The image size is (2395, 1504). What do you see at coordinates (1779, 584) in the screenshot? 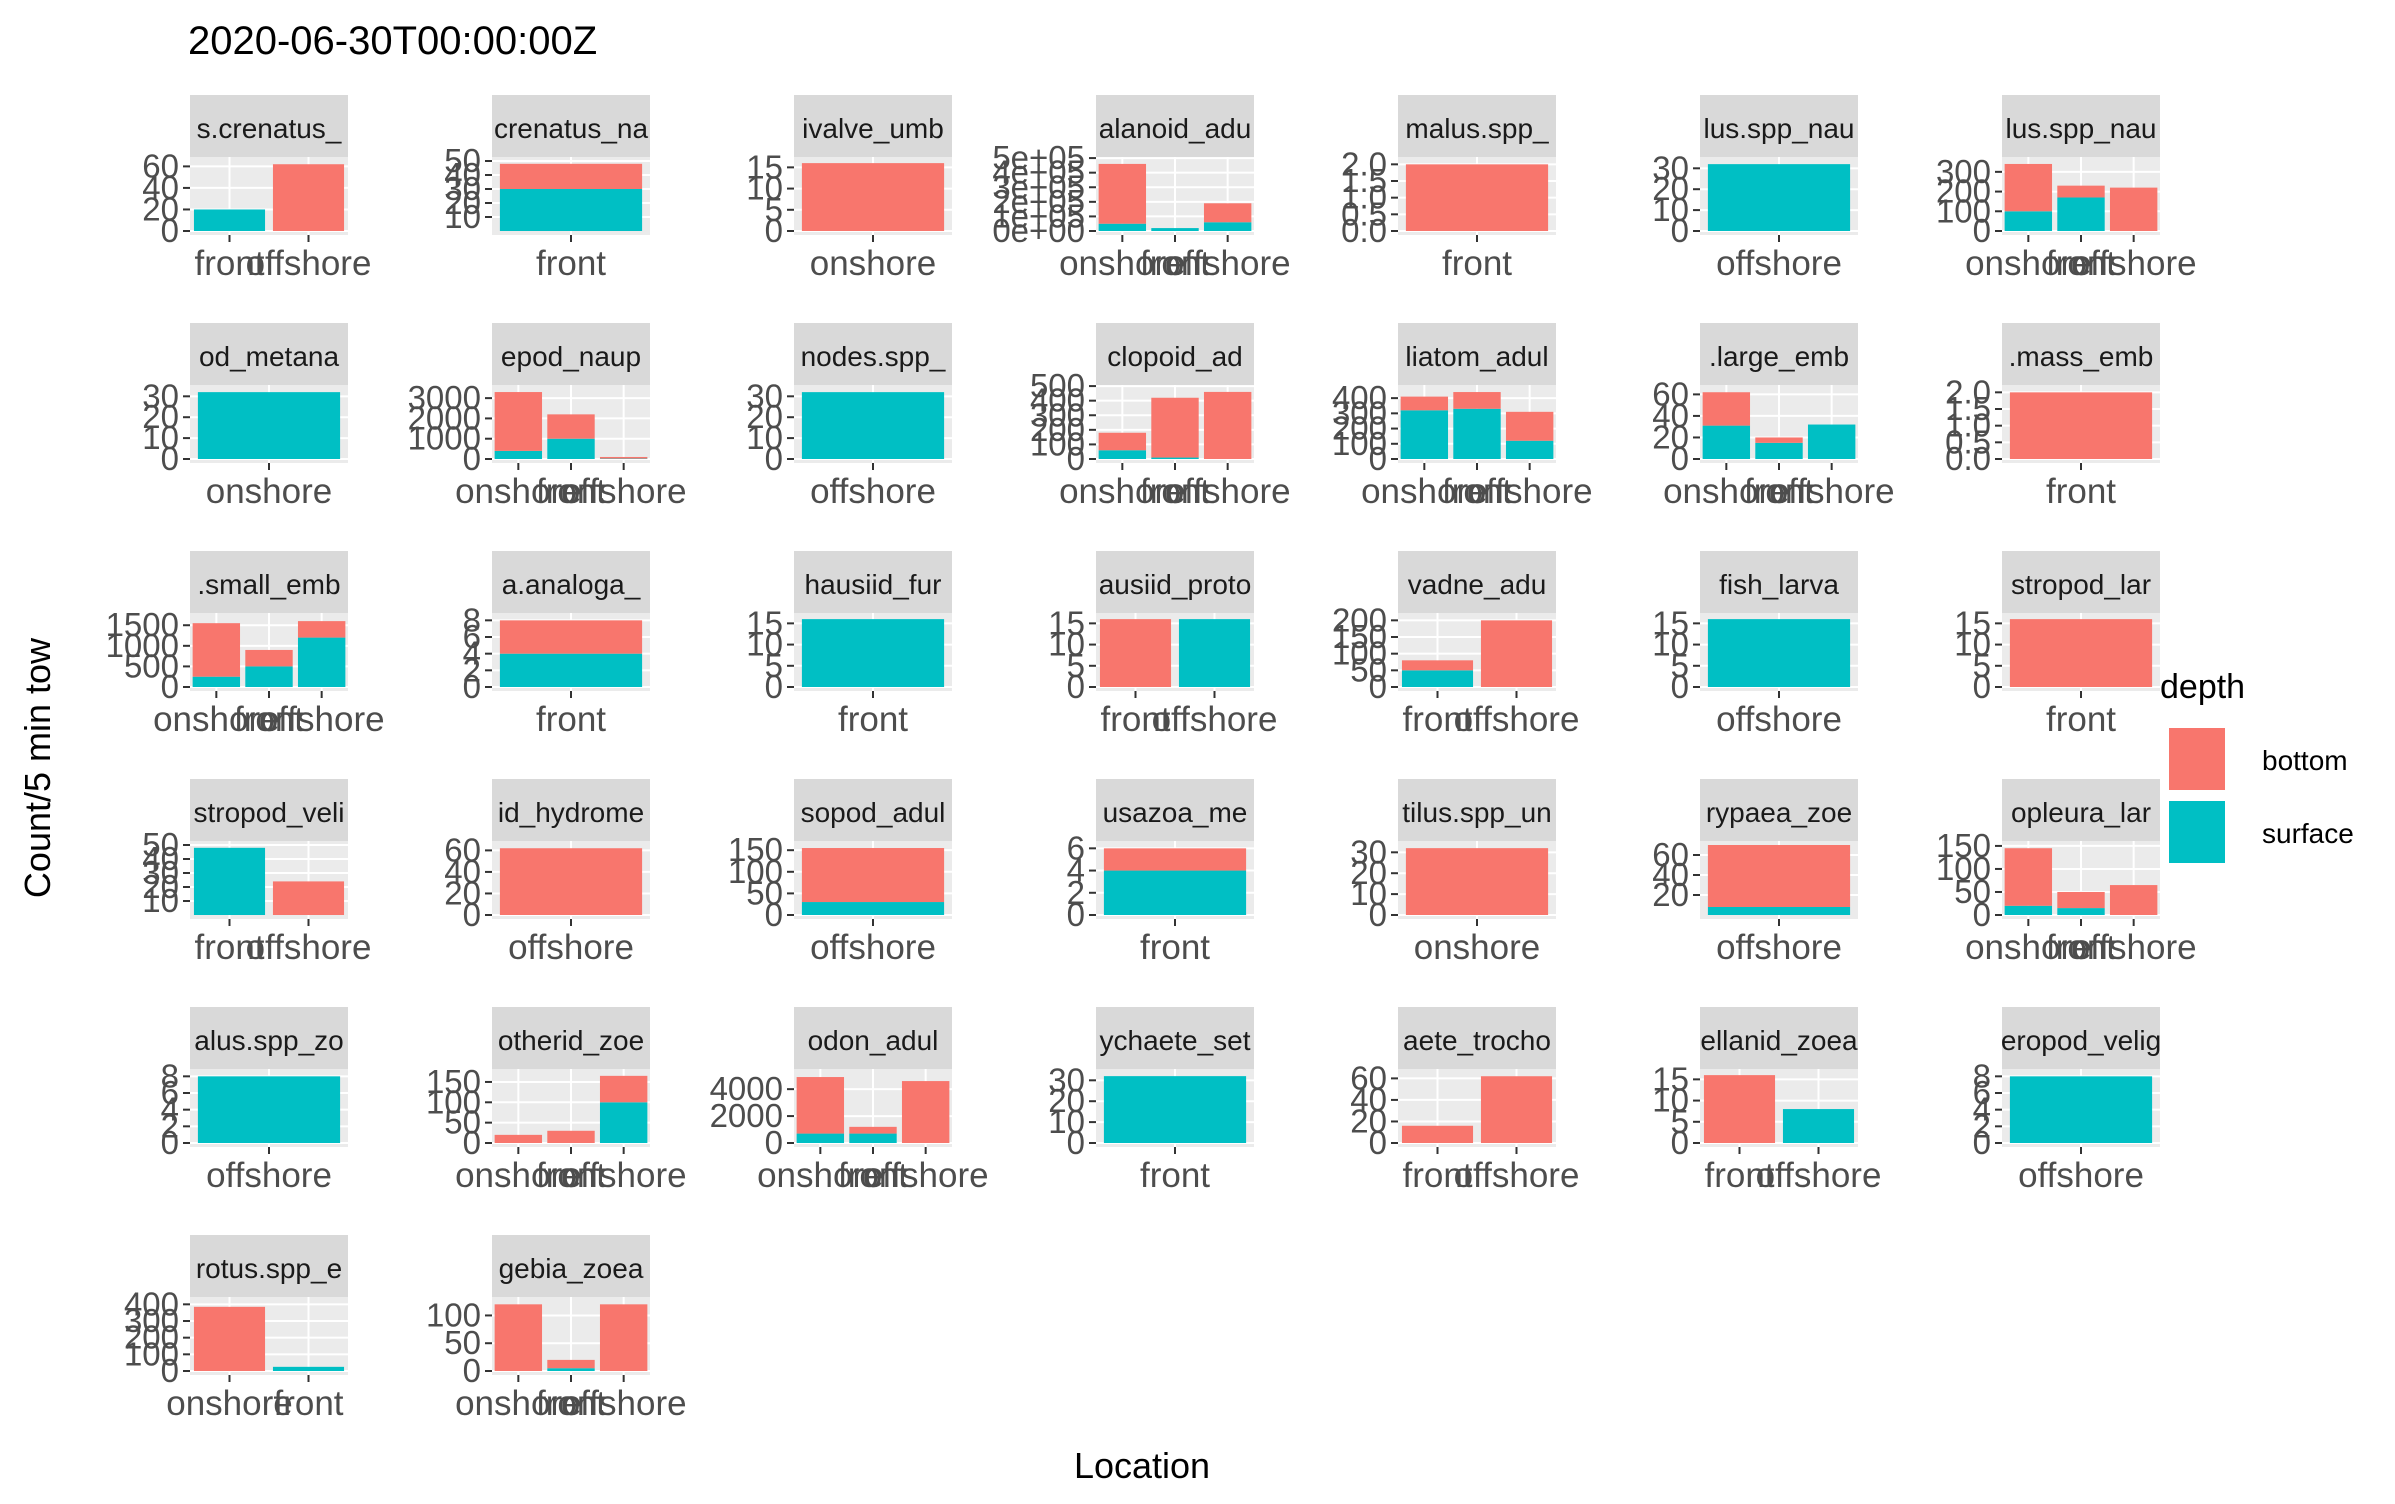
I see `facet-strip-label: fish_larva` at bounding box center [1779, 584].